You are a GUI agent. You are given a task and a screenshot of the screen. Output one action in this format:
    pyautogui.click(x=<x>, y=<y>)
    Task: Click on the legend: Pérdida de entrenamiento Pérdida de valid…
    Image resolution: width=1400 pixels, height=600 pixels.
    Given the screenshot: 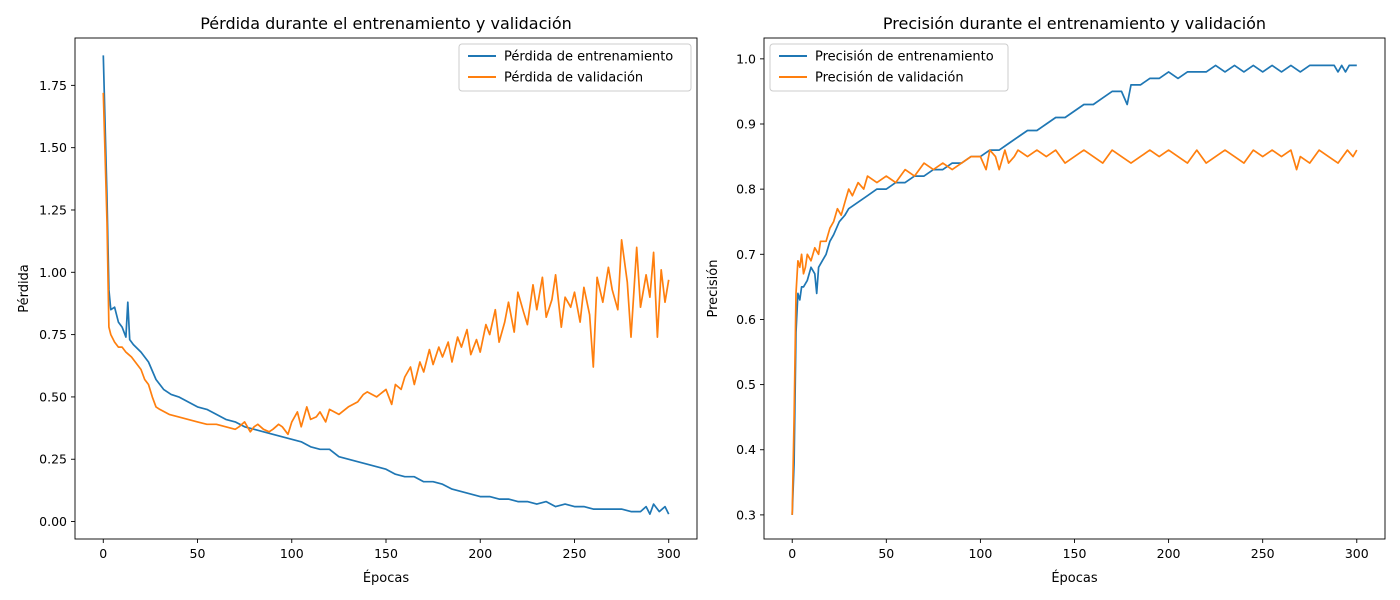 What is the action you would take?
    pyautogui.click(x=575, y=67)
    